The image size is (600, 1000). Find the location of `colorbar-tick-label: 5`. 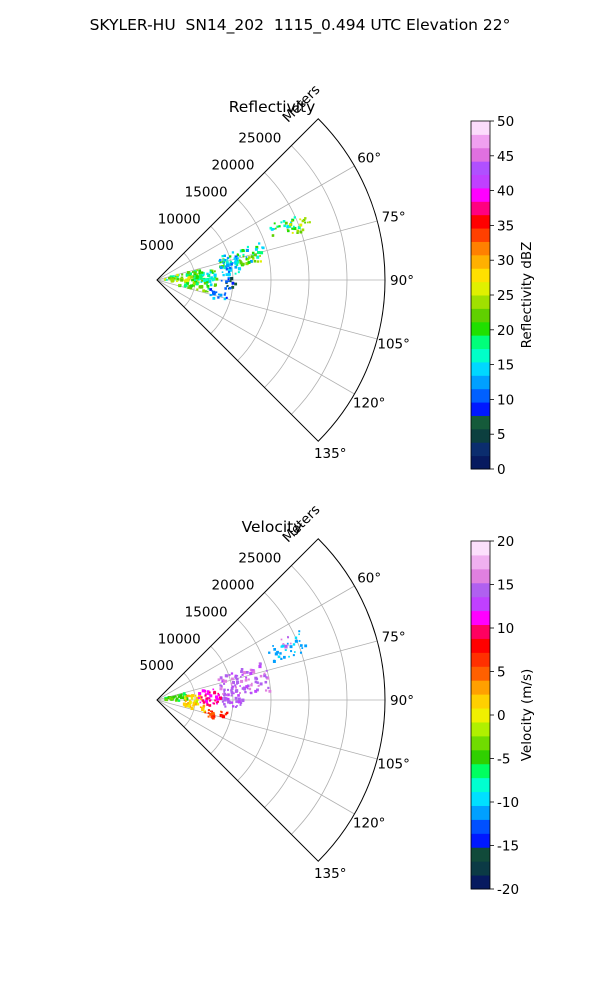

colorbar-tick-label: 5 is located at coordinates (501, 435).